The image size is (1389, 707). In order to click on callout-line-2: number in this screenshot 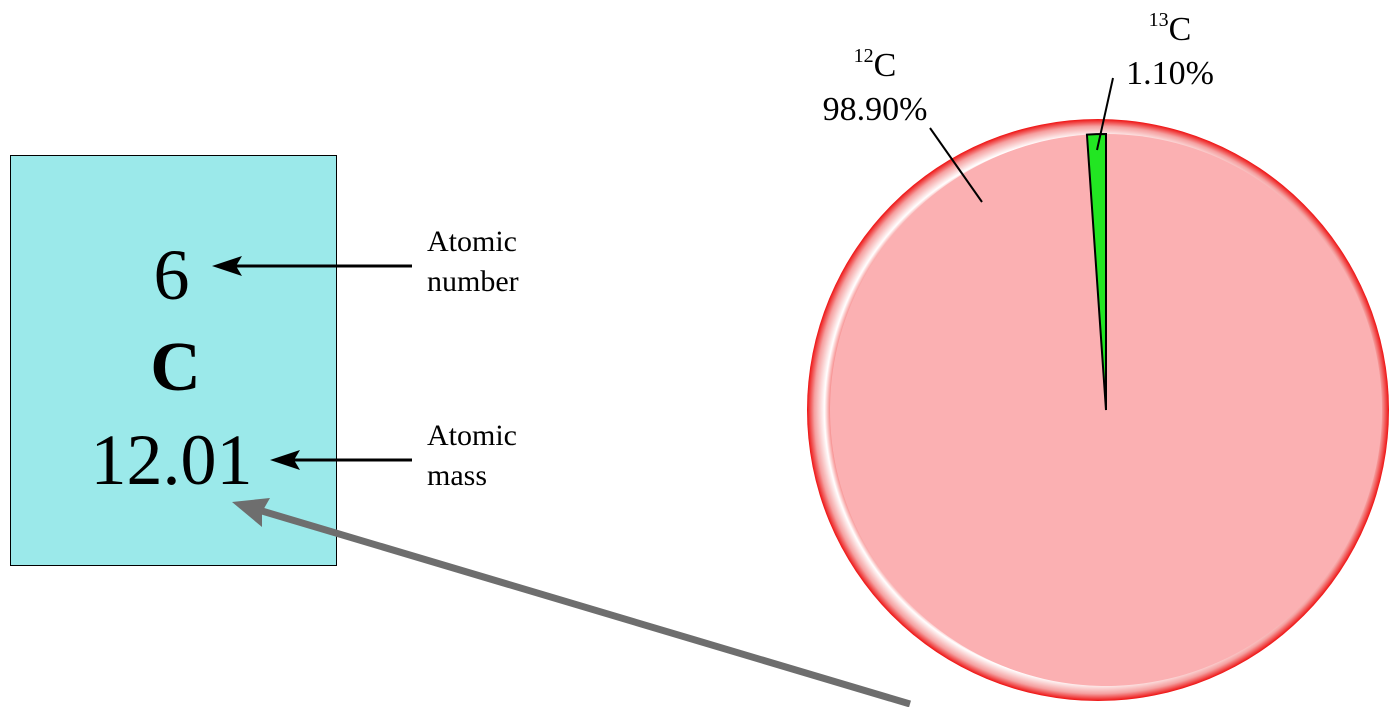, I will do `click(473, 281)`.